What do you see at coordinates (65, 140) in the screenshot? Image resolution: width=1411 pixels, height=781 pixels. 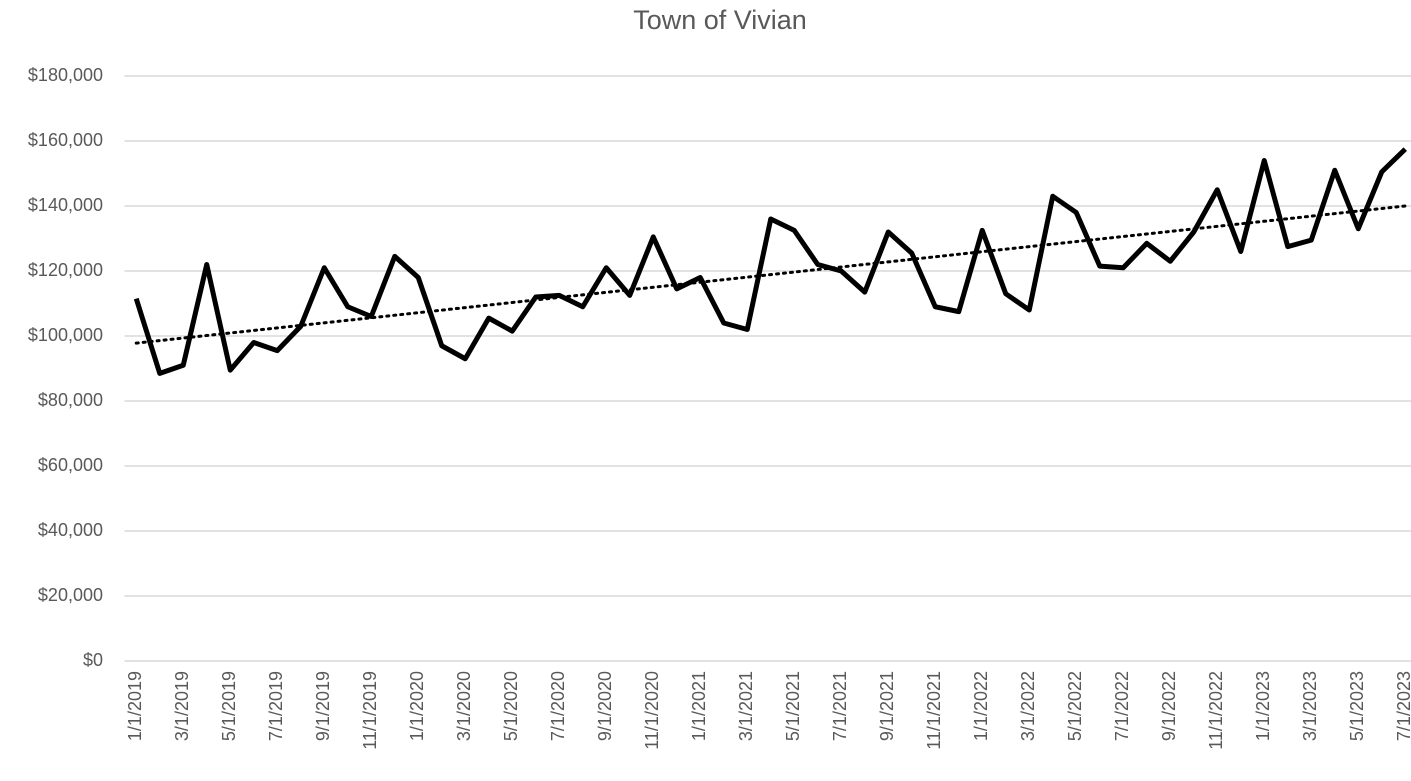 I see `y-tick-label: $160,000` at bounding box center [65, 140].